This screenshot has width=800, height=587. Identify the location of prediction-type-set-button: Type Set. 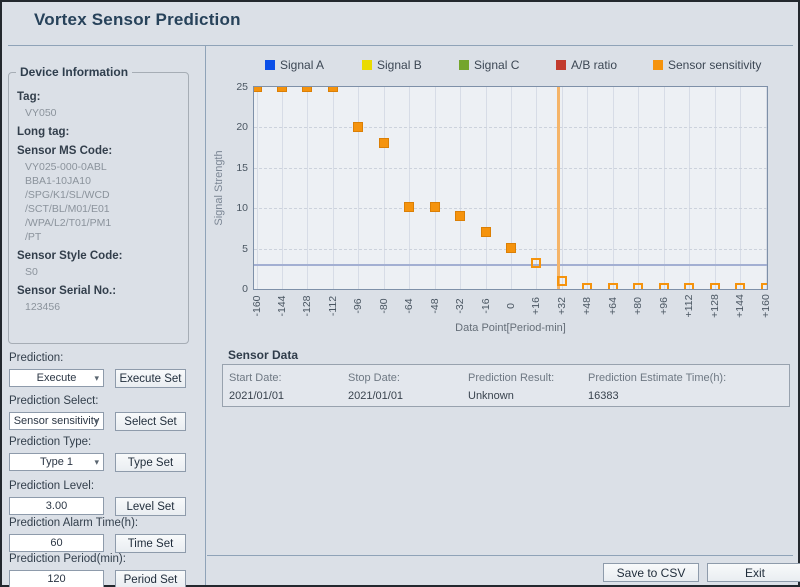
(150, 462).